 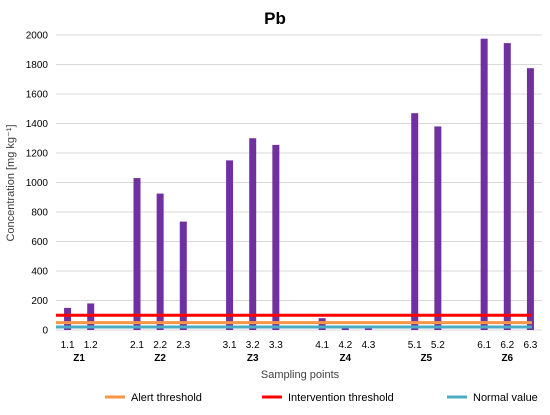 I want to click on y-tick-label: 1800, so click(x=37, y=65).